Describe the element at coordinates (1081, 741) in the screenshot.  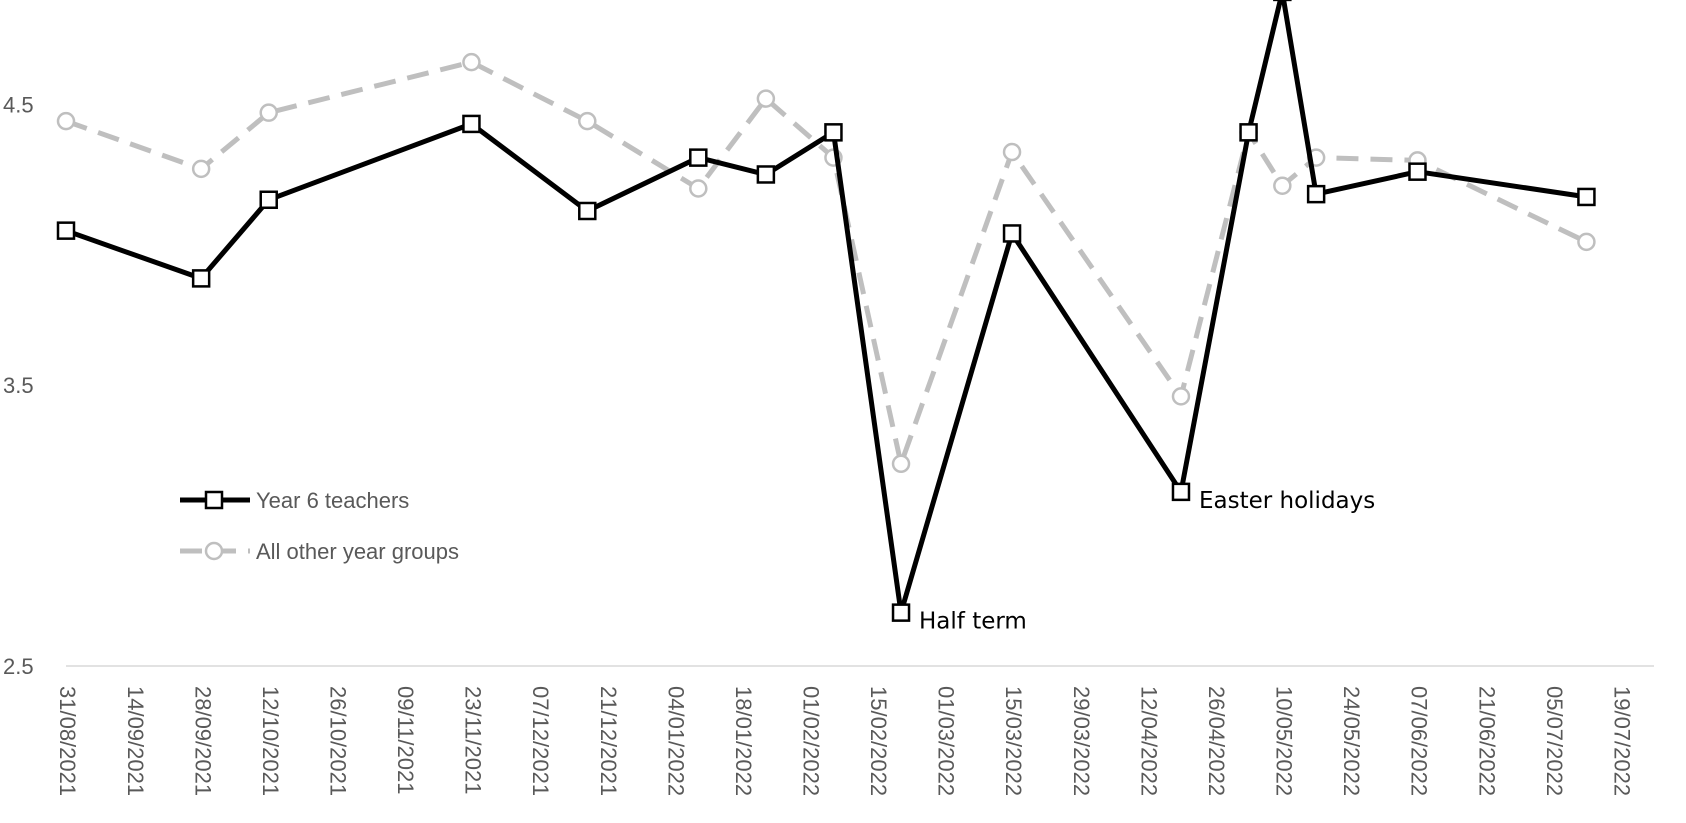
I see `x-tick-label: 29/03/2022` at that location.